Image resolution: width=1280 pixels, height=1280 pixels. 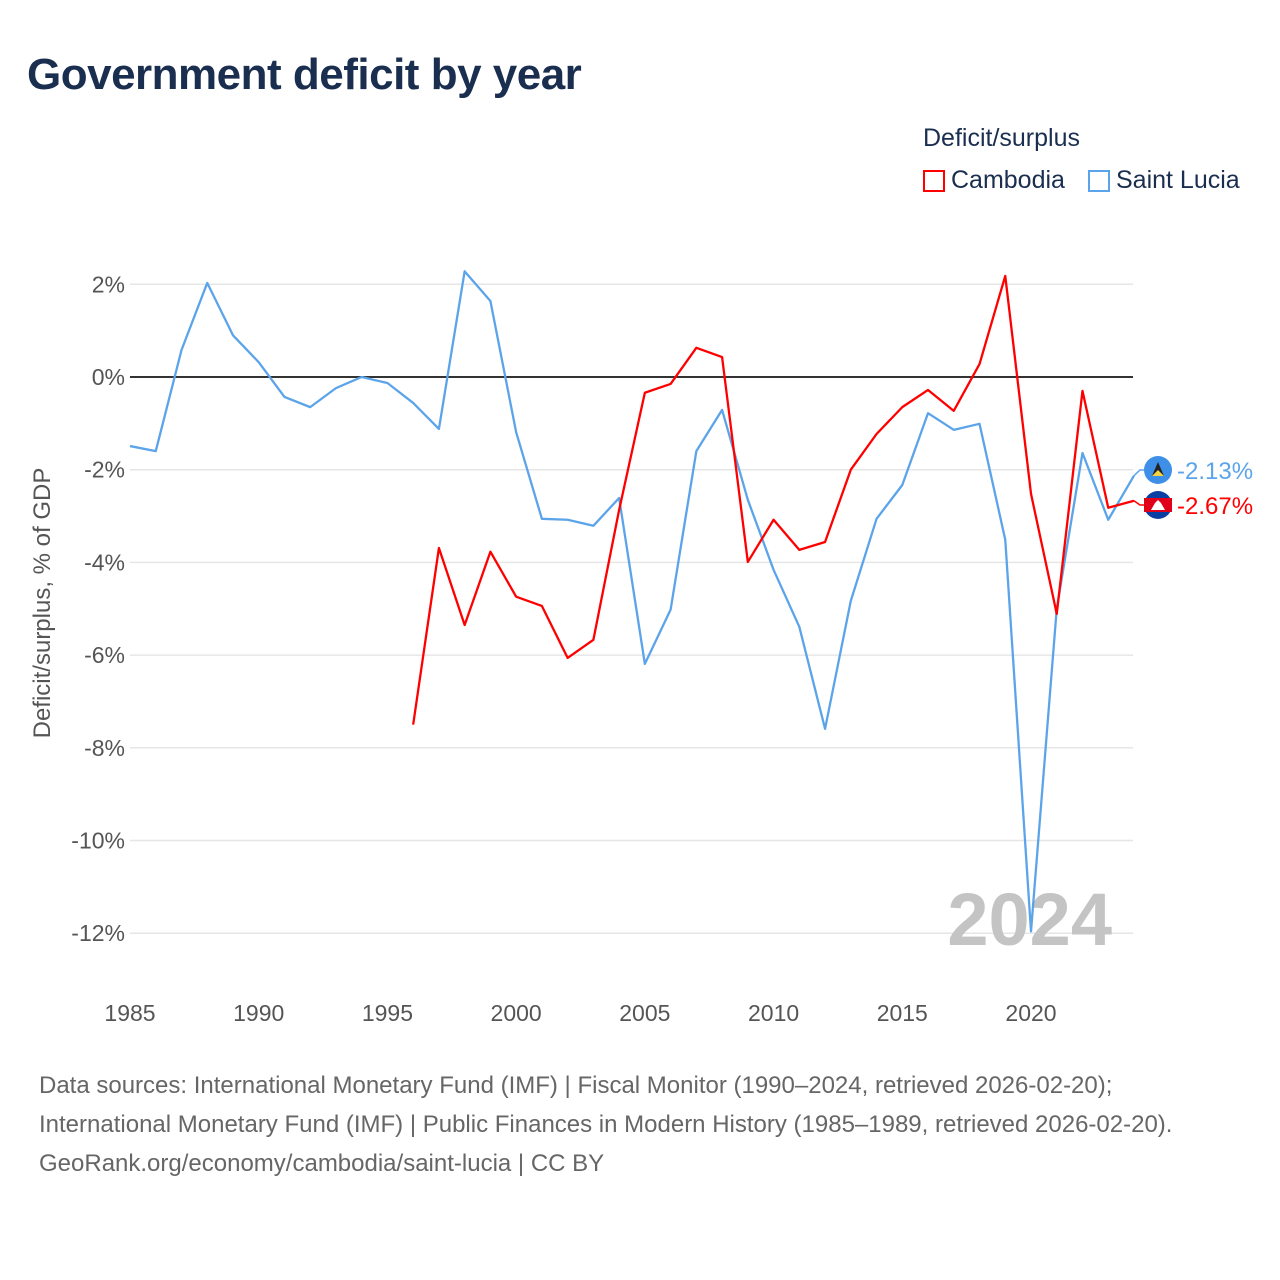 What do you see at coordinates (516, 1013) in the screenshot?
I see `x-tick-label: 2000` at bounding box center [516, 1013].